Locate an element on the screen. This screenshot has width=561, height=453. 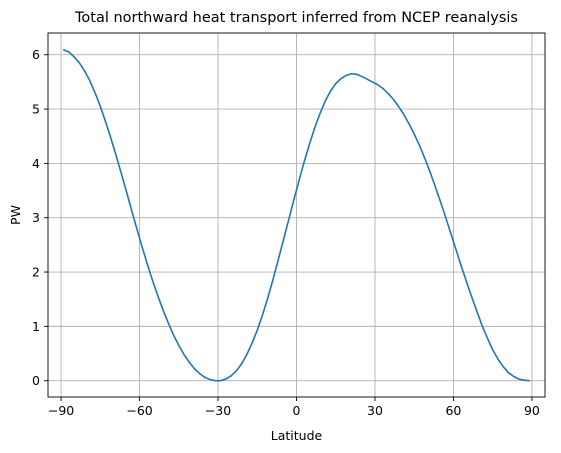
y-tick-label: 6 is located at coordinates (36, 54).